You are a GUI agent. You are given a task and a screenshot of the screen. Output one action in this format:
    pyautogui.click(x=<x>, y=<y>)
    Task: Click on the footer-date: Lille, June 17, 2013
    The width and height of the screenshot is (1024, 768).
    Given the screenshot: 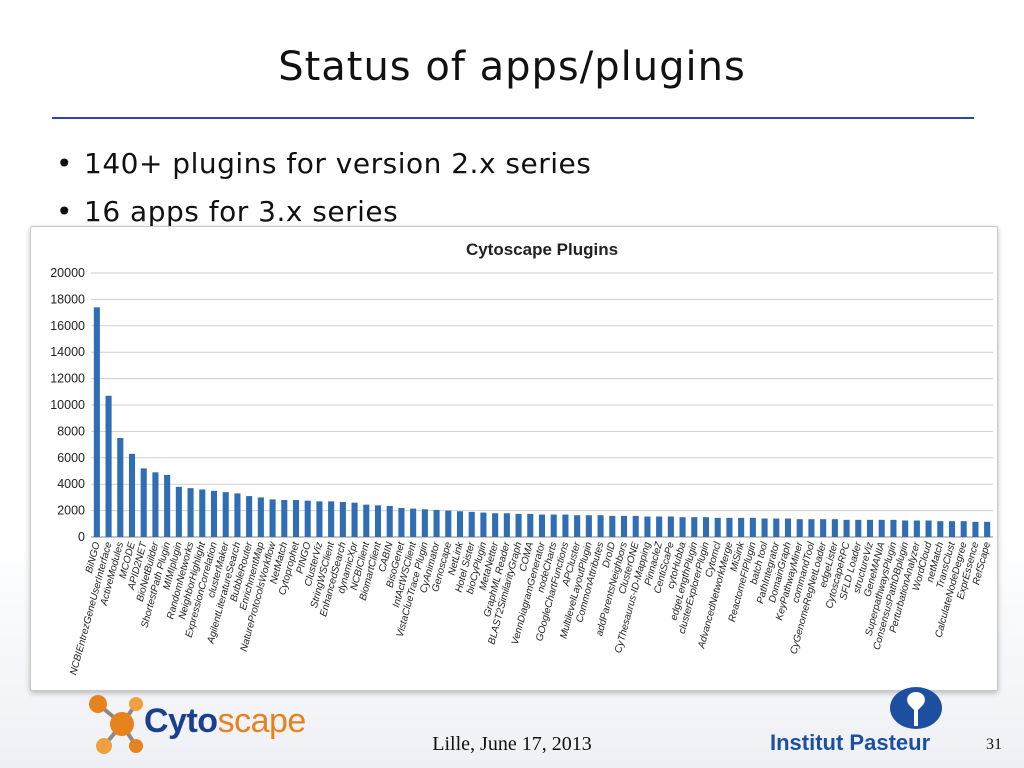 What is the action you would take?
    pyautogui.click(x=512, y=744)
    